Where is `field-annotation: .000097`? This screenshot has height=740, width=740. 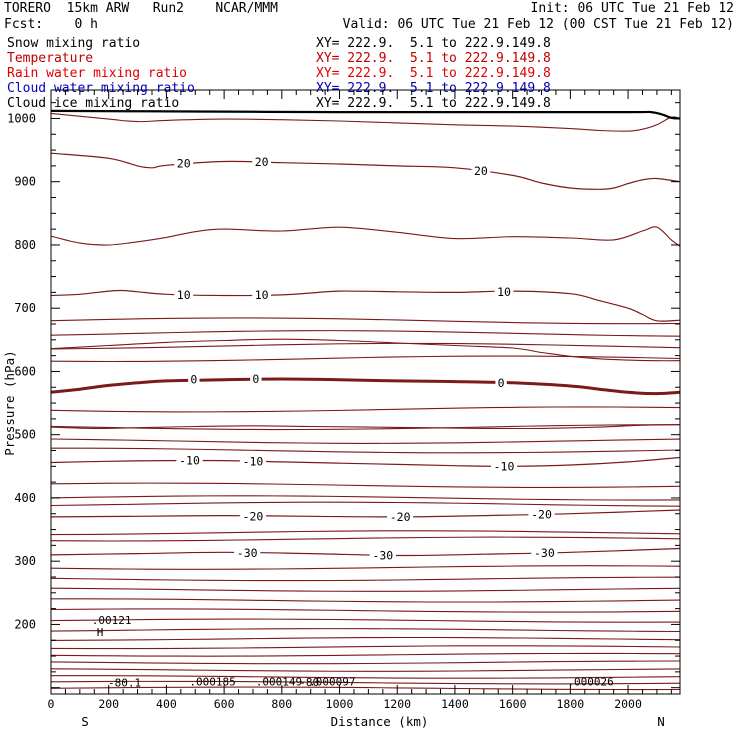
field-annotation: .000097 is located at coordinates (332, 681).